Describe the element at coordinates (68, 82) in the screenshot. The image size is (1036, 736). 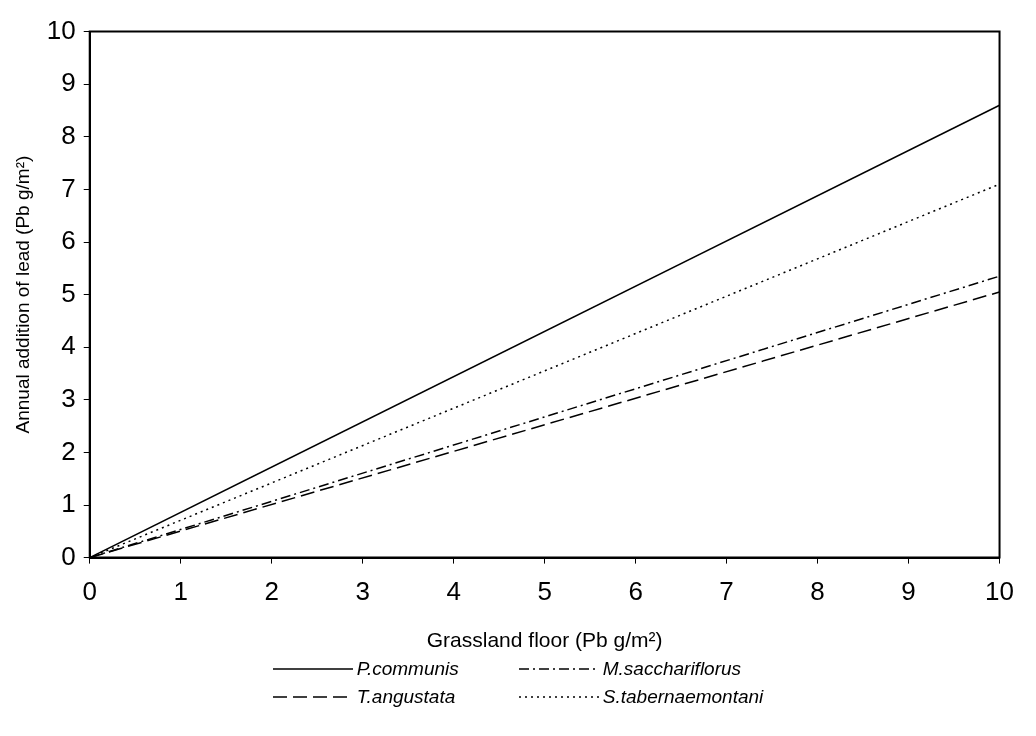
I see `y-tick-label: 9` at that location.